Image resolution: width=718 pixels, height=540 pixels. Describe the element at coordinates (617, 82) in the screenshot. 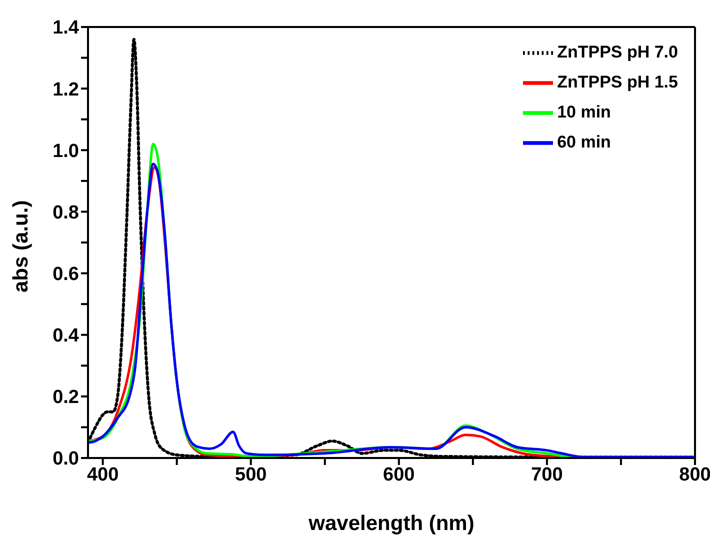

I see `legend-label: ZnTPPS pH 1.5` at that location.